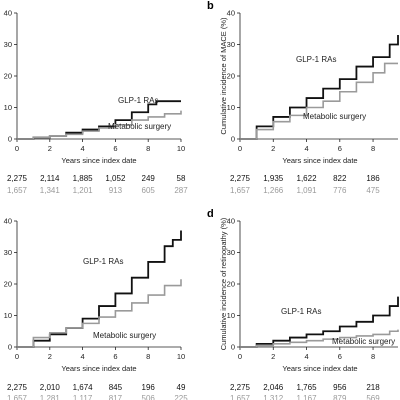 This screenshot has height=400, width=400. What do you see at coordinates (116, 397) in the screenshot?
I see `risk-surgery-value: 817` at bounding box center [116, 397].